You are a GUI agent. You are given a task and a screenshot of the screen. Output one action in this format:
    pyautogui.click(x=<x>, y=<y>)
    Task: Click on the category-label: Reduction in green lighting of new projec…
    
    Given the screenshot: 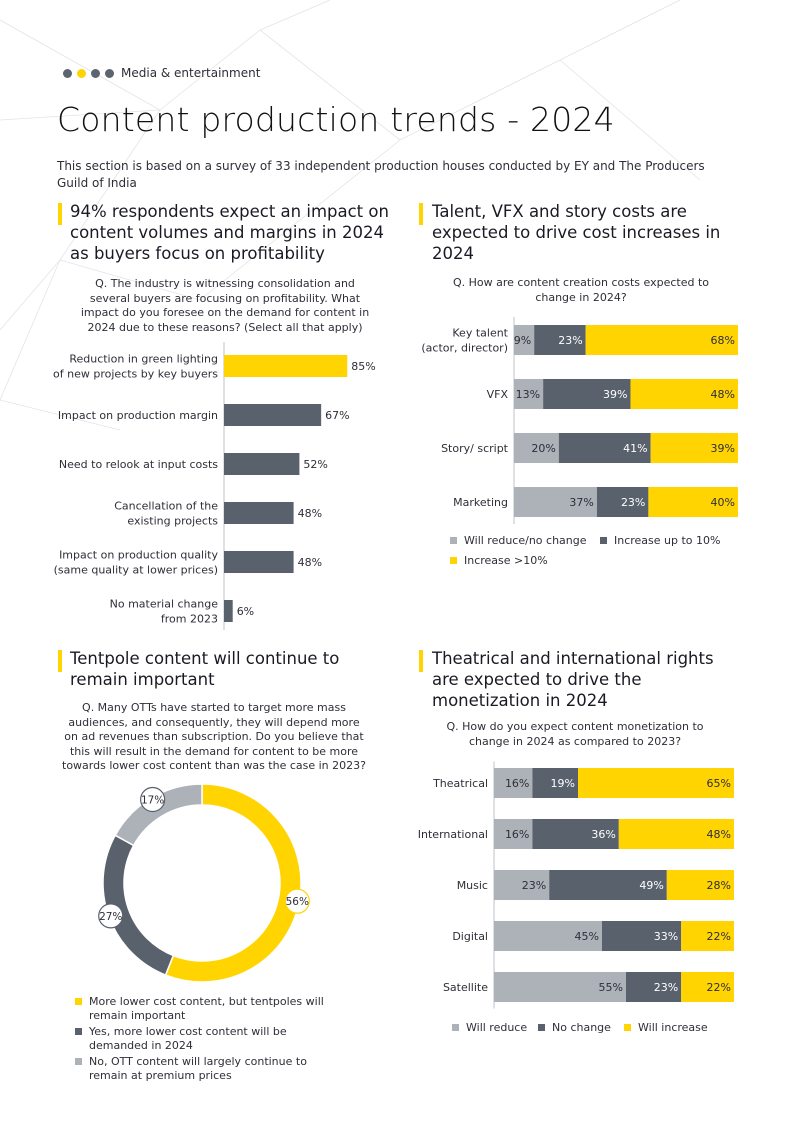 What is the action you would take?
    pyautogui.click(x=135, y=367)
    